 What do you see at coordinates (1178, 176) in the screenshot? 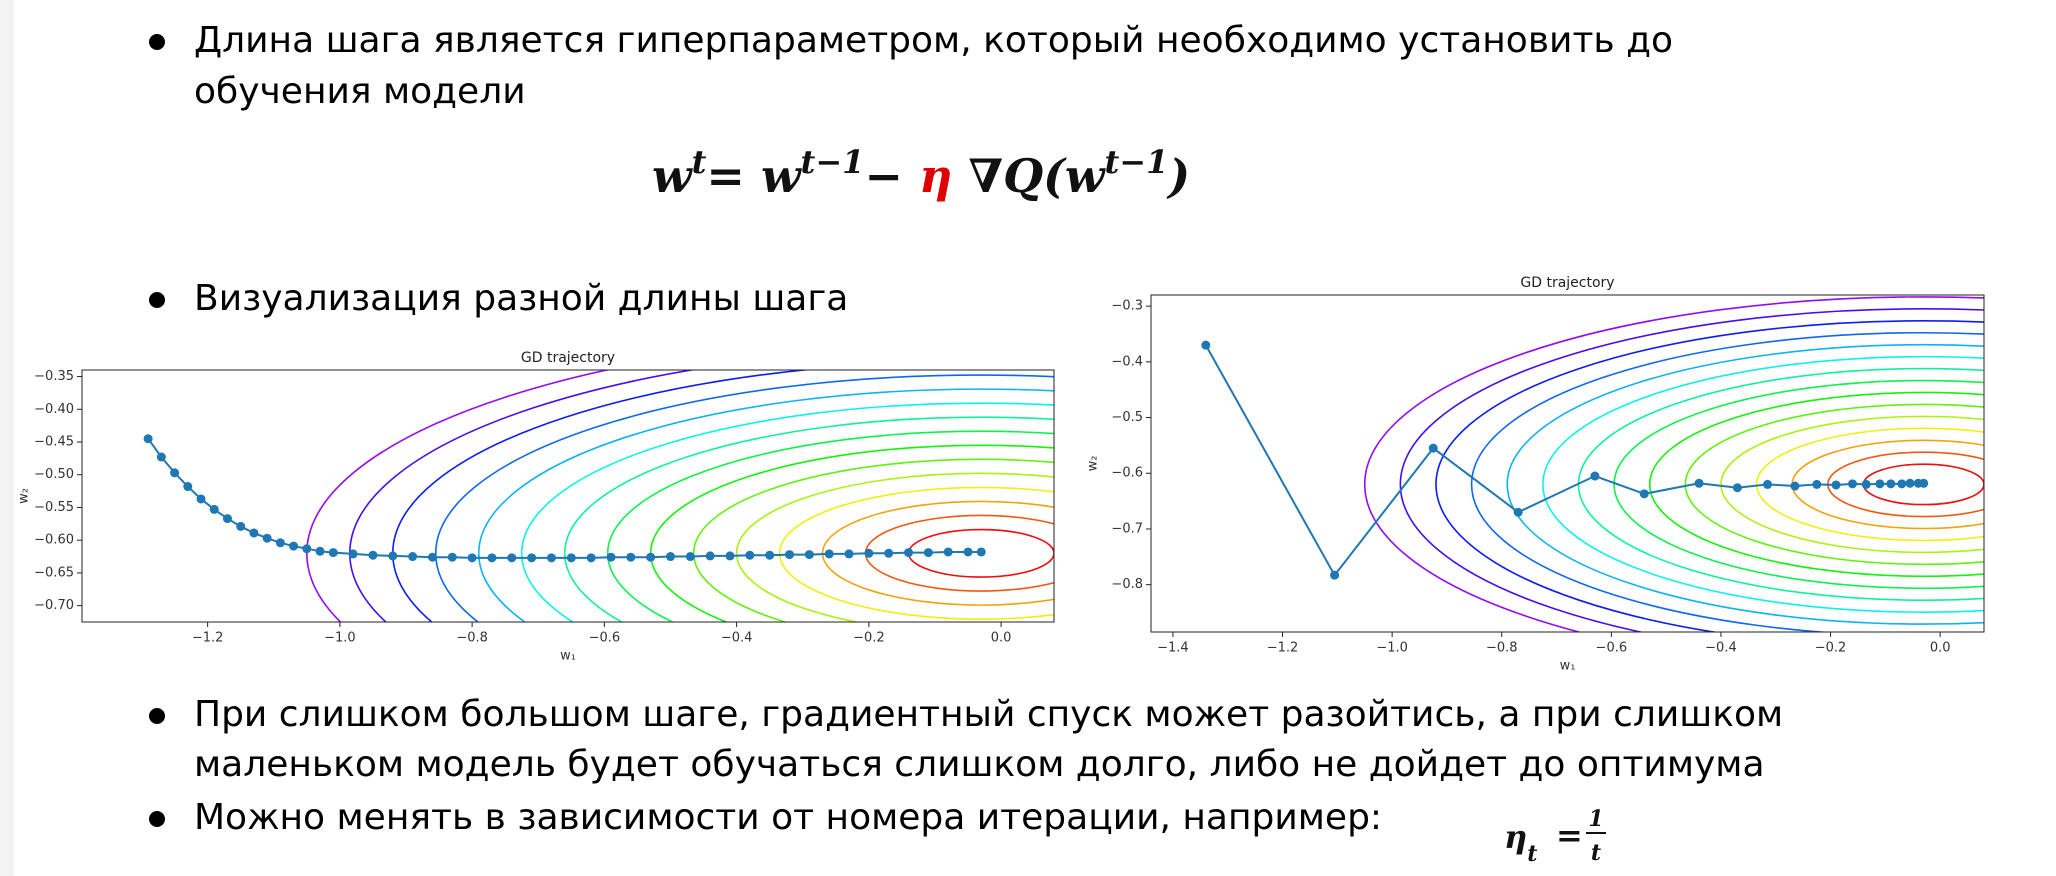
I see `formula-part: )` at bounding box center [1178, 176].